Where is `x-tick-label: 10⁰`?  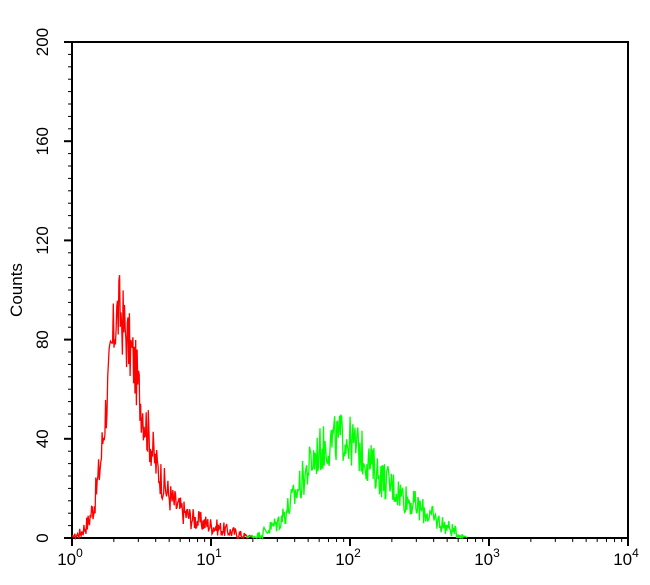
x-tick-label: 10⁰ is located at coordinates (70, 557).